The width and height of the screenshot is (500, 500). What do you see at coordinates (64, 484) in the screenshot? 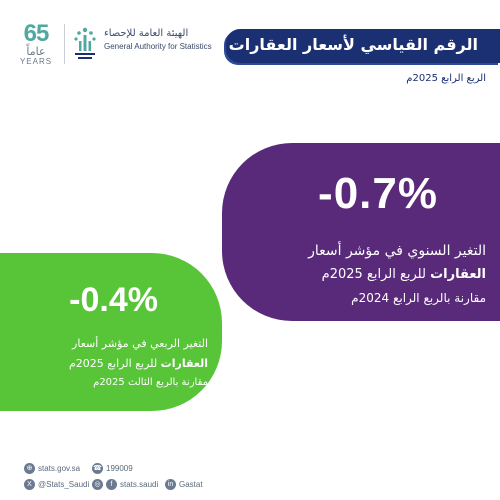
I see `footer-twitter-text: @Stats_Saudi` at bounding box center [64, 484].